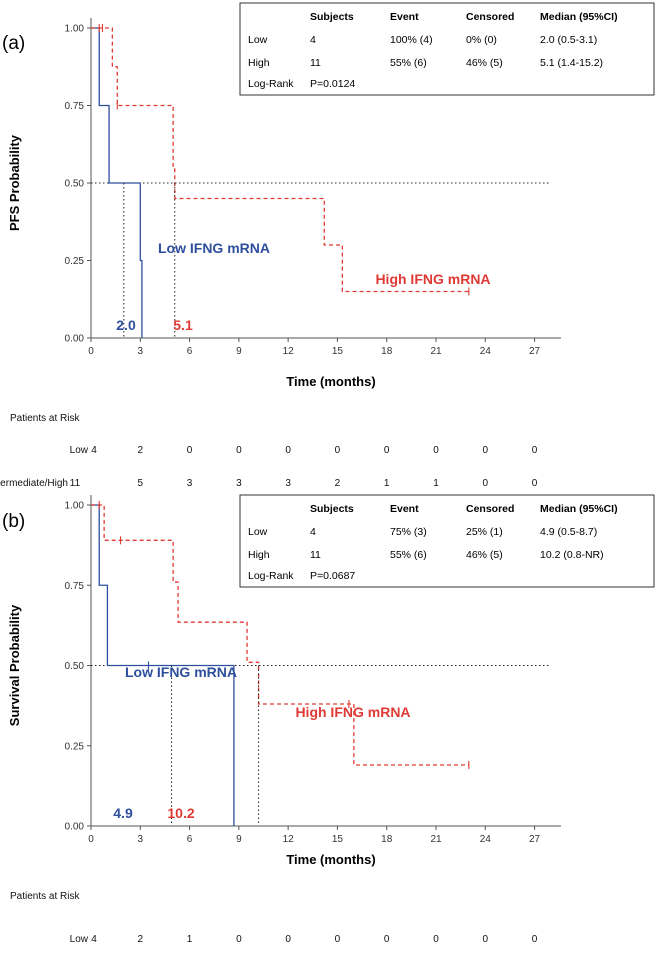  Describe the element at coordinates (13, 521) in the screenshot. I see `panel-label: (b)` at that location.